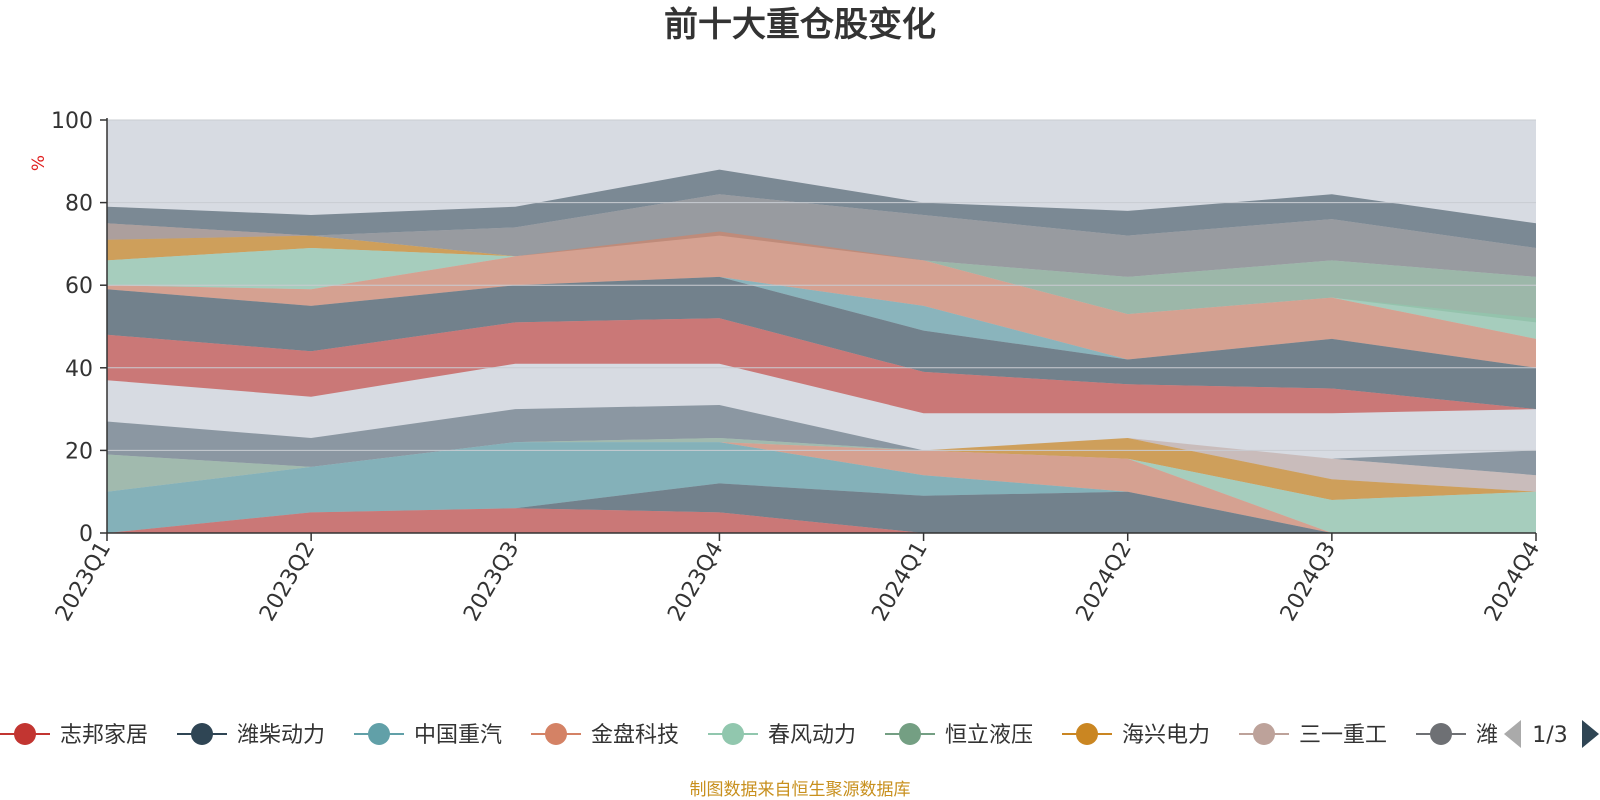 The image size is (1600, 800). What do you see at coordinates (72, 121) in the screenshot?
I see `y-tick-label: 100` at bounding box center [72, 121].